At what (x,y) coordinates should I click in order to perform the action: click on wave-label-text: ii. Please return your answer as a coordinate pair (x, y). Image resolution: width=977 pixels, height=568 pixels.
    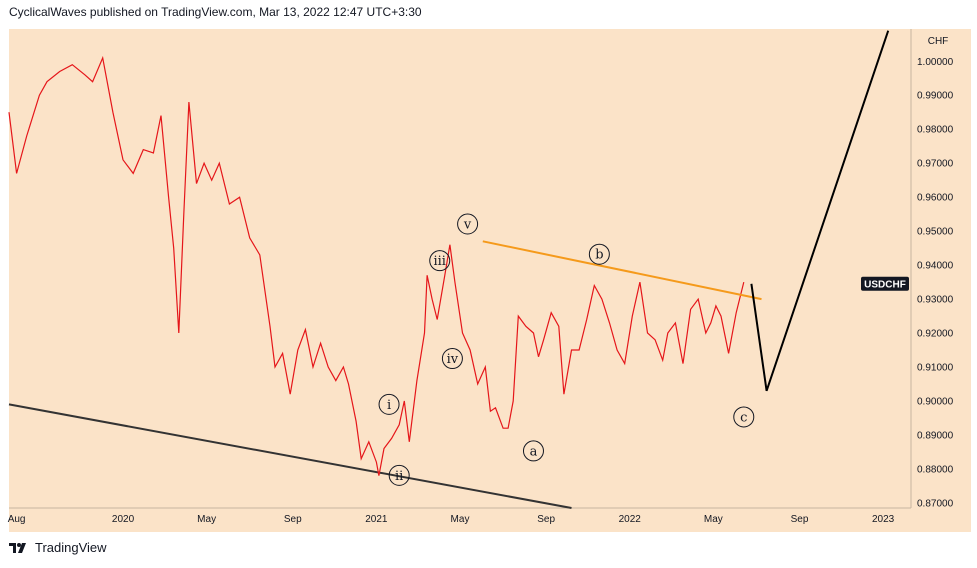
    Looking at the image, I should click on (399, 476).